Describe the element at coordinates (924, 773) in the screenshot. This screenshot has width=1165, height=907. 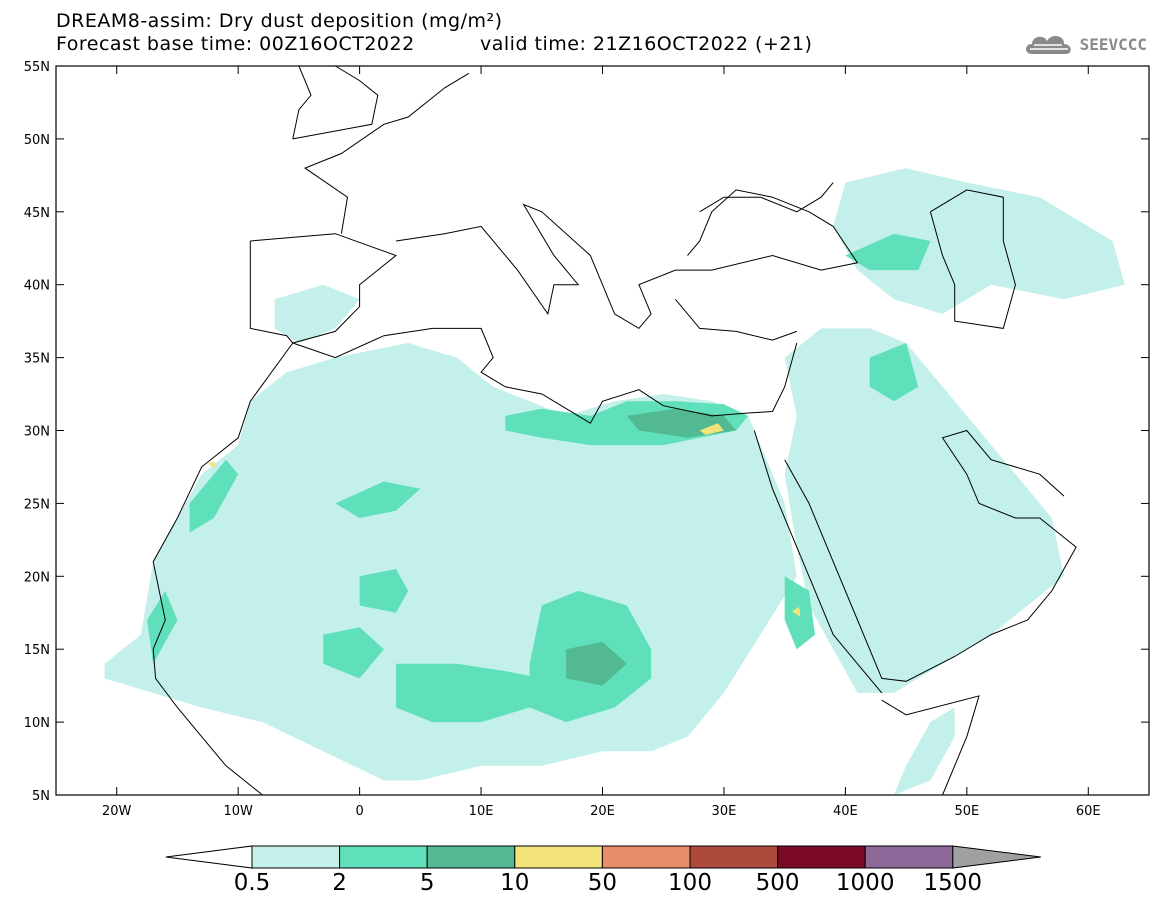
I see `dust-area-somalia` at that location.